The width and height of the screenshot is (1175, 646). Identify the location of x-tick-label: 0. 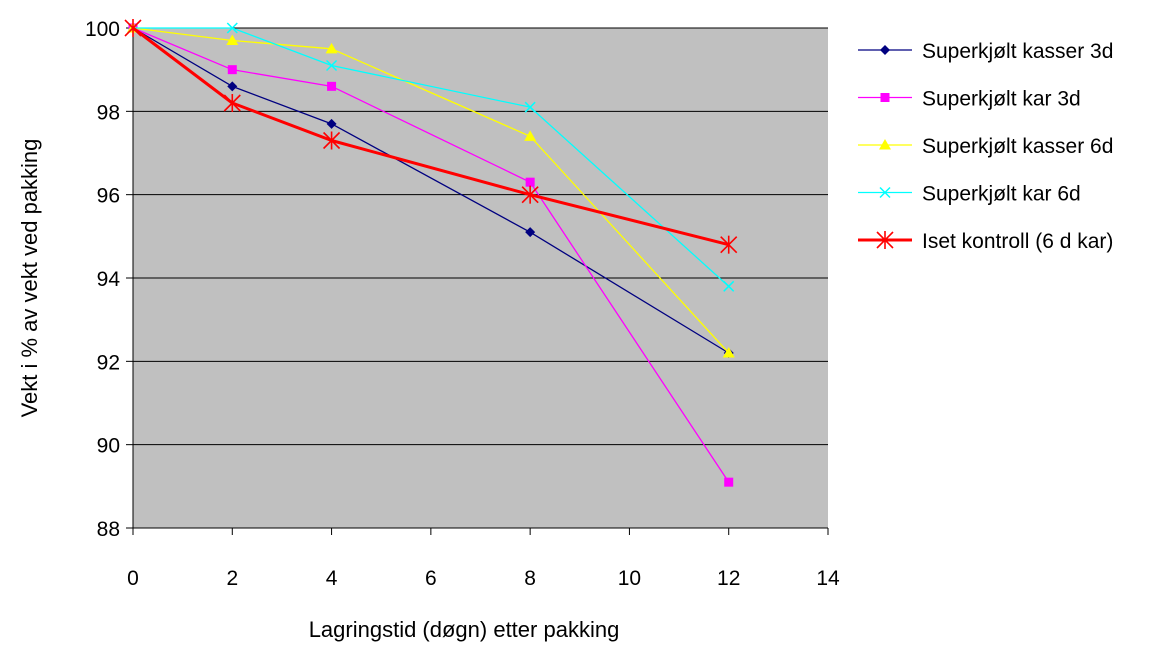
(133, 578).